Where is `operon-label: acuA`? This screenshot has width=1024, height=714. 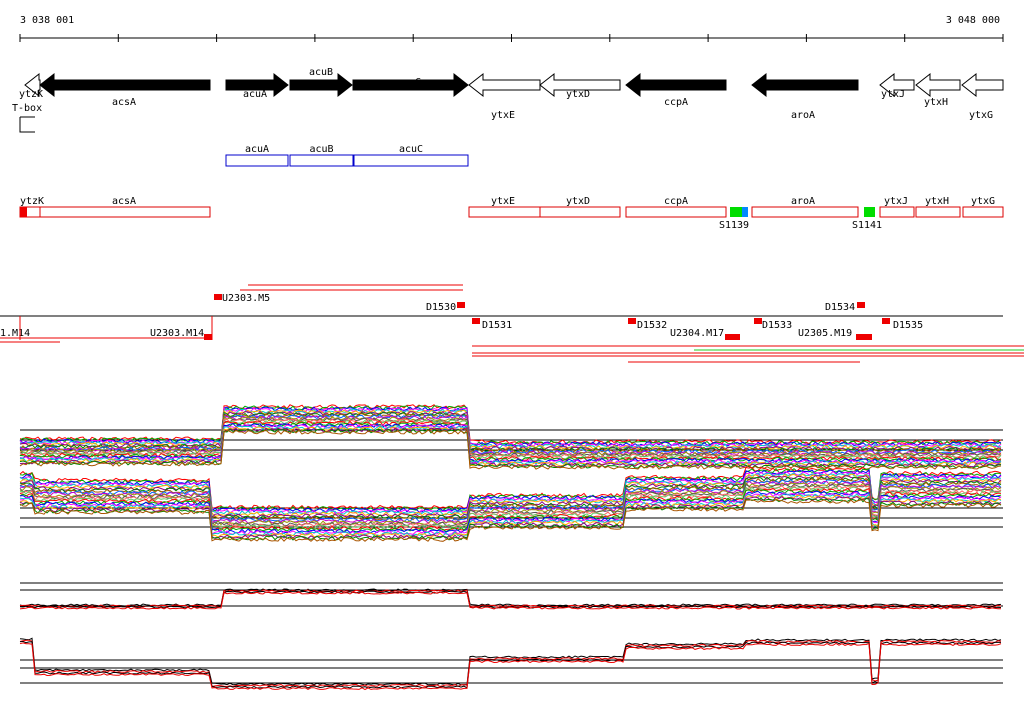 operon-label: acuA is located at coordinates (257, 149).